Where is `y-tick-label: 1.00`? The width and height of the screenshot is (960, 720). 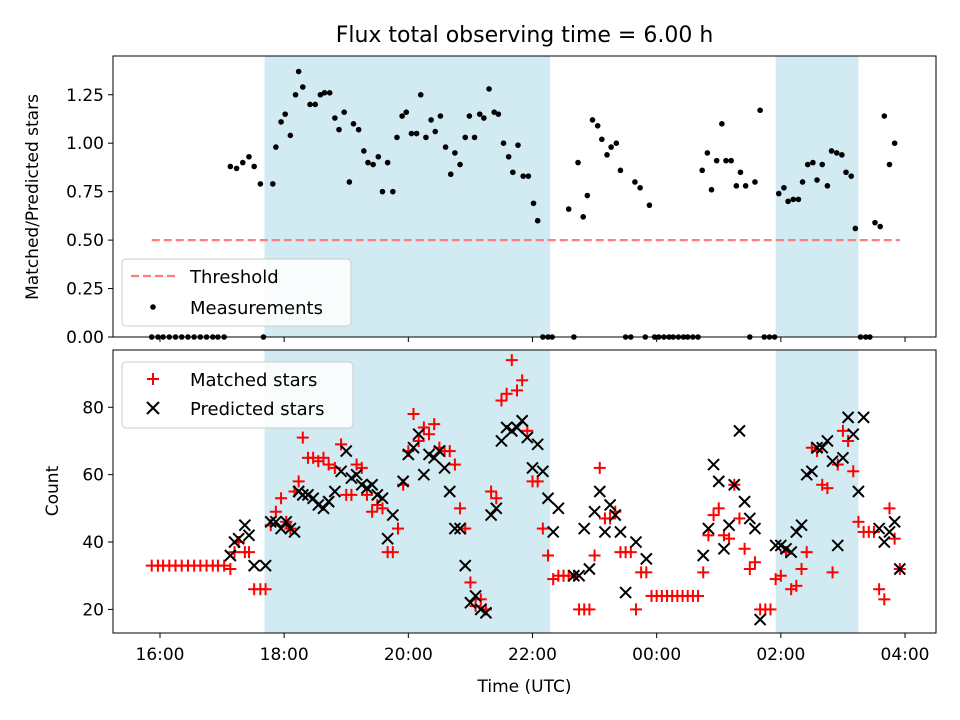 y-tick-label: 1.00 is located at coordinates (85, 144).